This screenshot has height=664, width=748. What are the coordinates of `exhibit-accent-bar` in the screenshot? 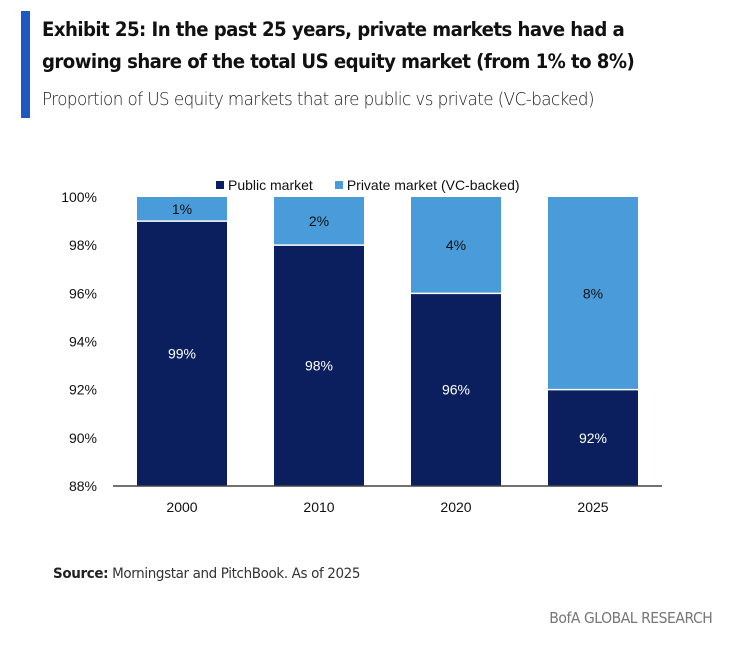 It's located at (25, 64).